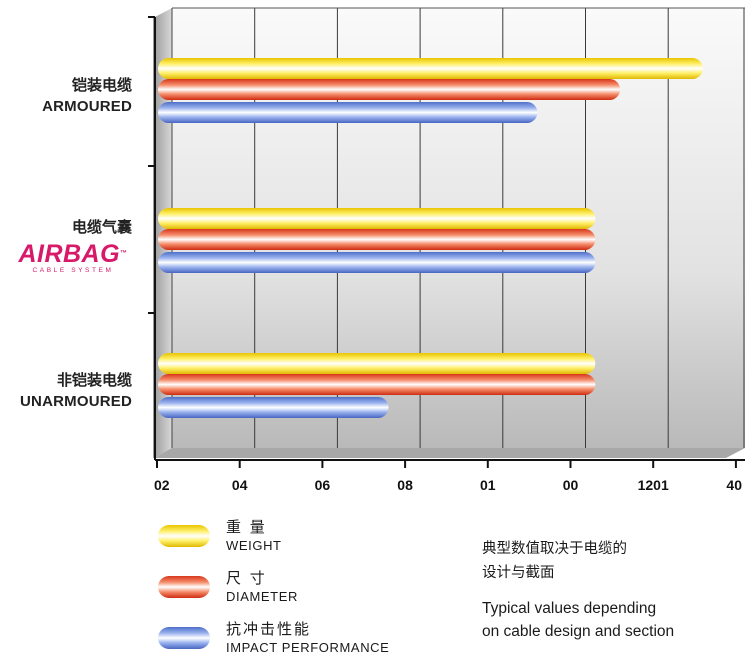 Image resolution: width=749 pixels, height=660 pixels. What do you see at coordinates (69, 254) in the screenshot?
I see `airbag-logo-text: AIRBAG` at bounding box center [69, 254].